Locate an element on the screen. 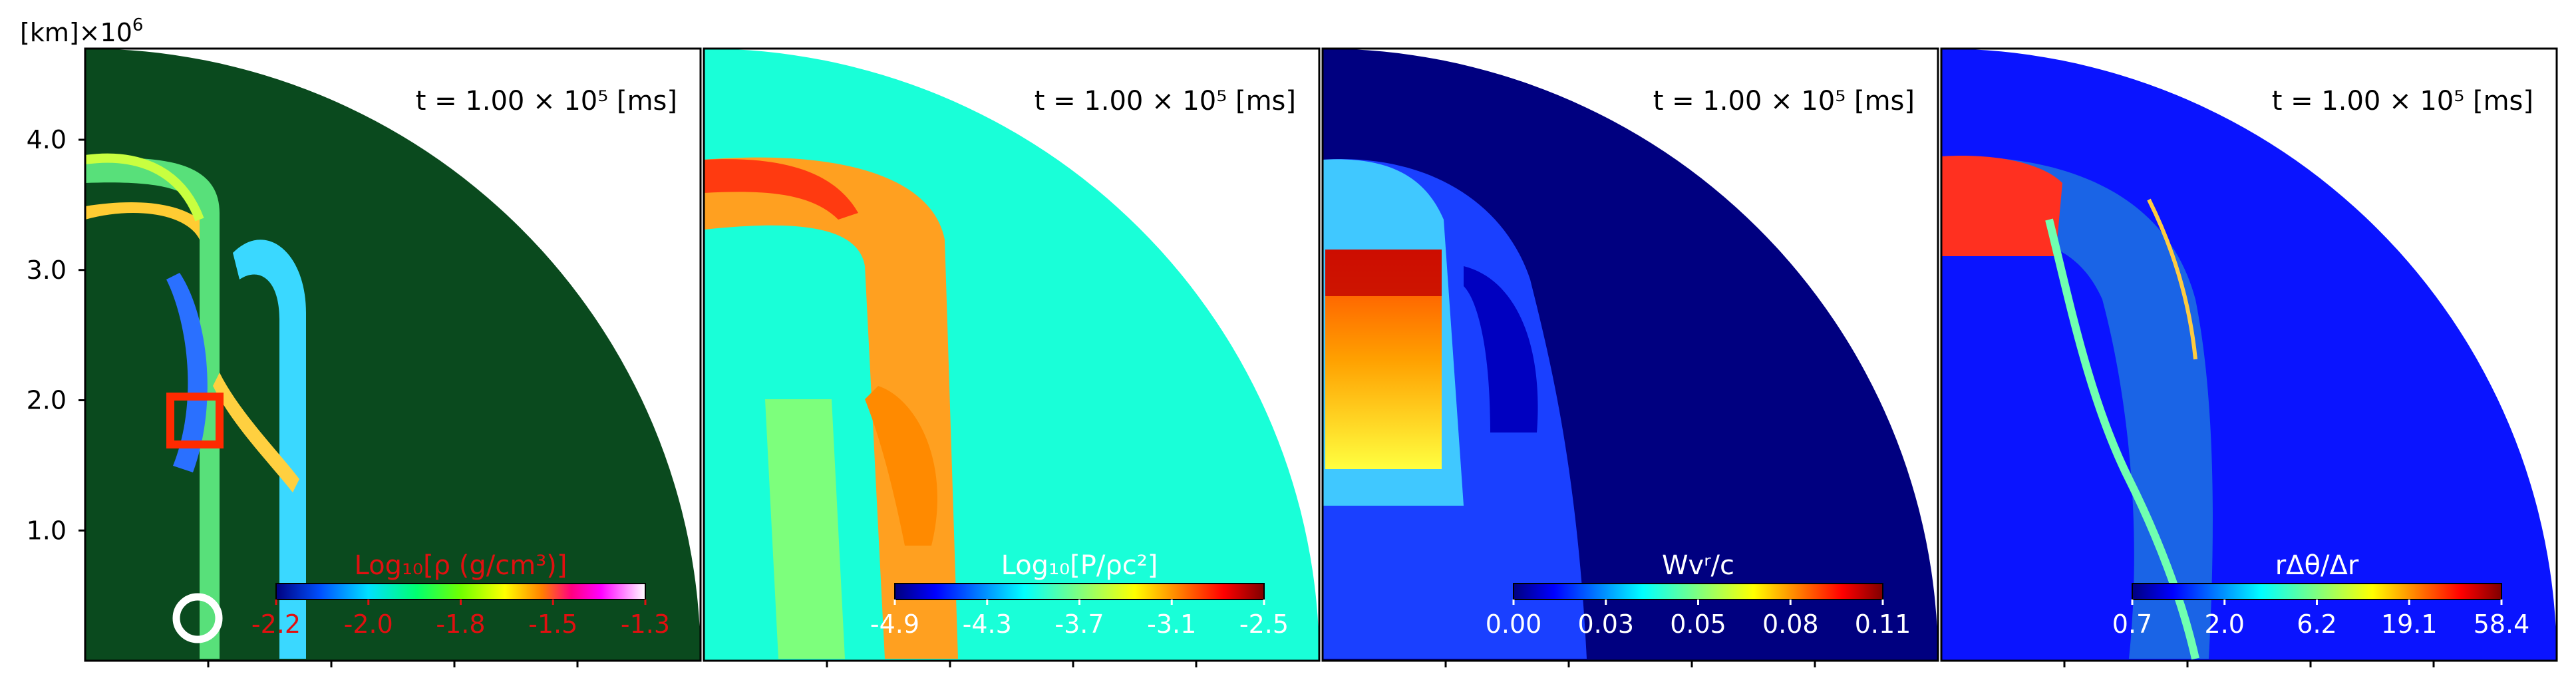 This screenshot has width=2576, height=694. colorbar-tick-label: -1.8 is located at coordinates (460, 624).